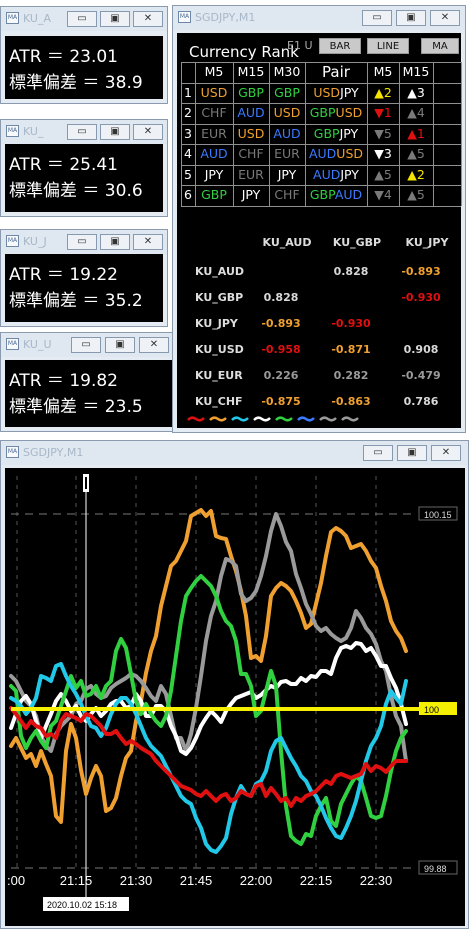 Image resolution: width=469 pixels, height=929 pixels. What do you see at coordinates (63, 57) in the screenshot?
I see `atr-value: ATR ＝ 23.01` at bounding box center [63, 57].